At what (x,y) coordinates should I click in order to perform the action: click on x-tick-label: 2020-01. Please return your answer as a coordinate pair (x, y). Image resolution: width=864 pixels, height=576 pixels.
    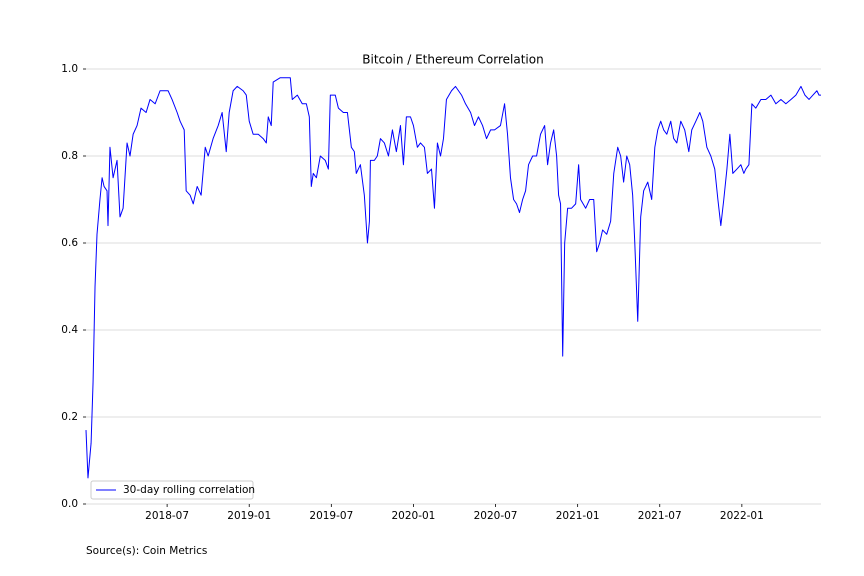
    Looking at the image, I should click on (413, 516).